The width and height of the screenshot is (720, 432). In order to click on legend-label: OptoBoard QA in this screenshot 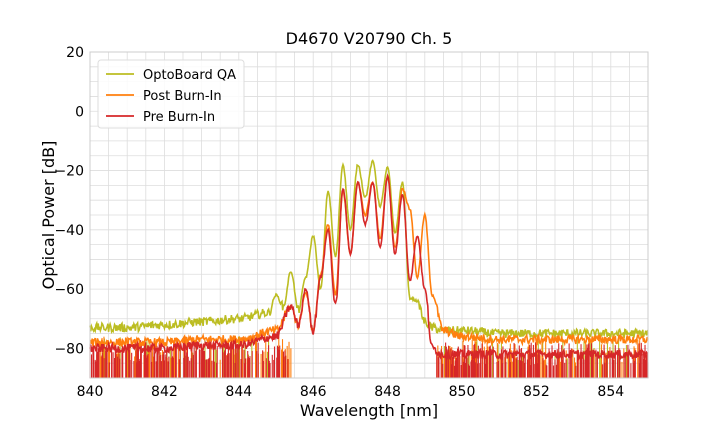, I will do `click(189, 75)`.